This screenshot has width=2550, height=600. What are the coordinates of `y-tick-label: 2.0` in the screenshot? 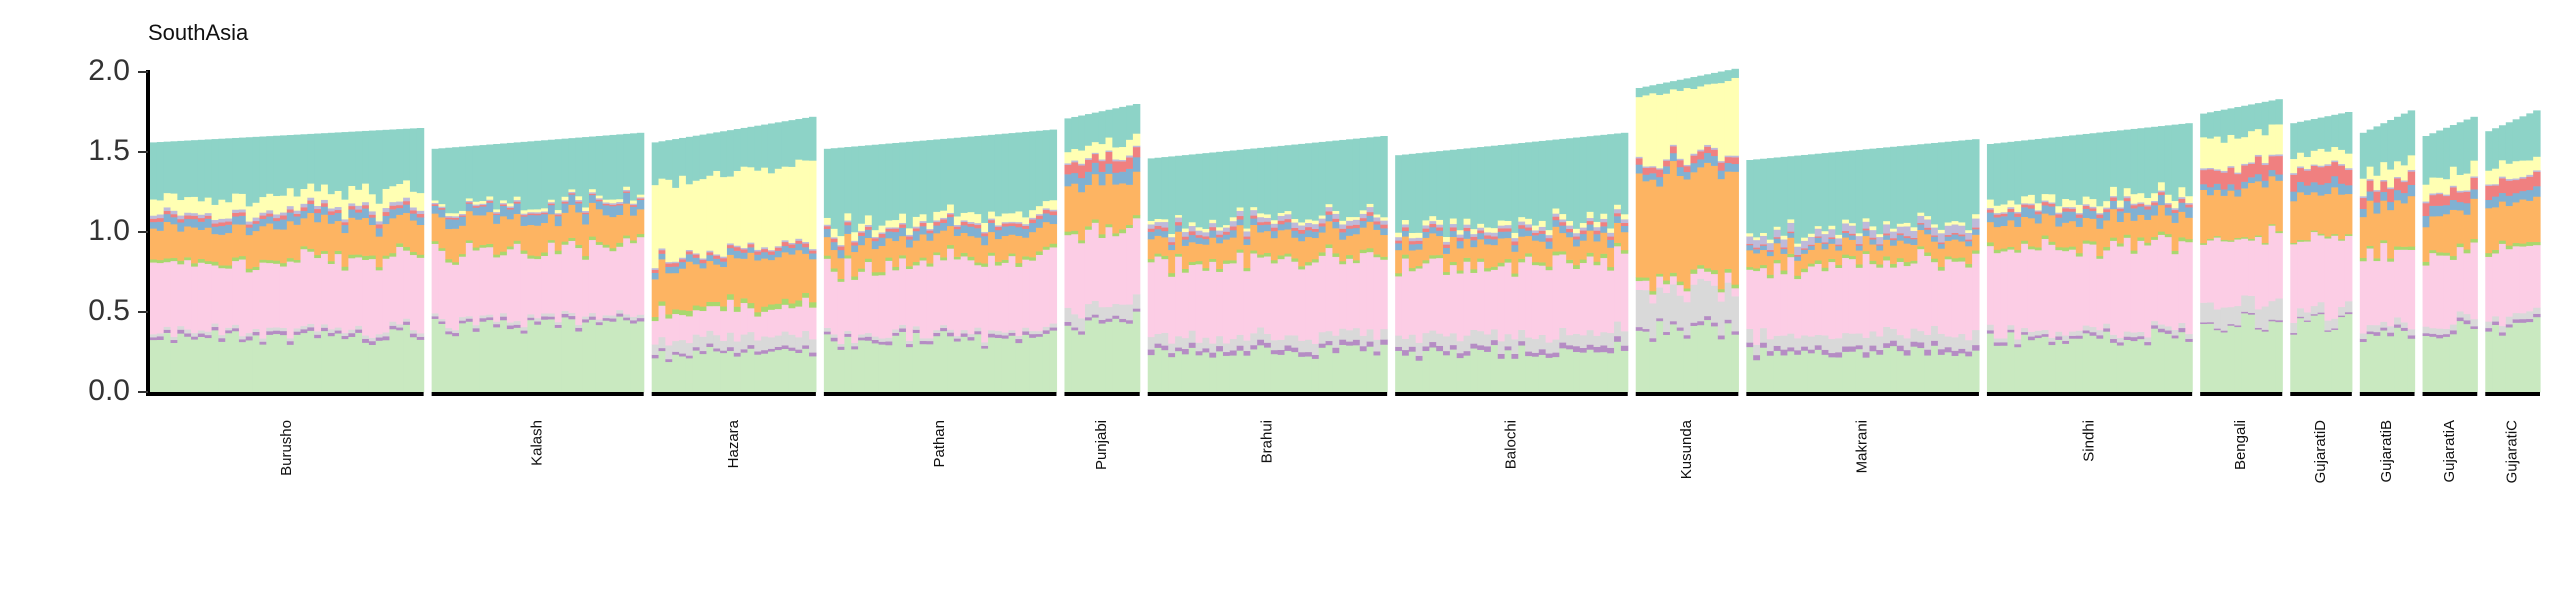 It's located at (109, 70).